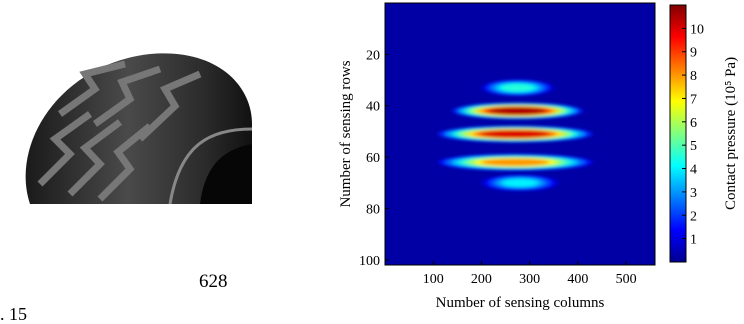  What do you see at coordinates (529, 279) in the screenshot?
I see `x-tick-label: 300` at bounding box center [529, 279].